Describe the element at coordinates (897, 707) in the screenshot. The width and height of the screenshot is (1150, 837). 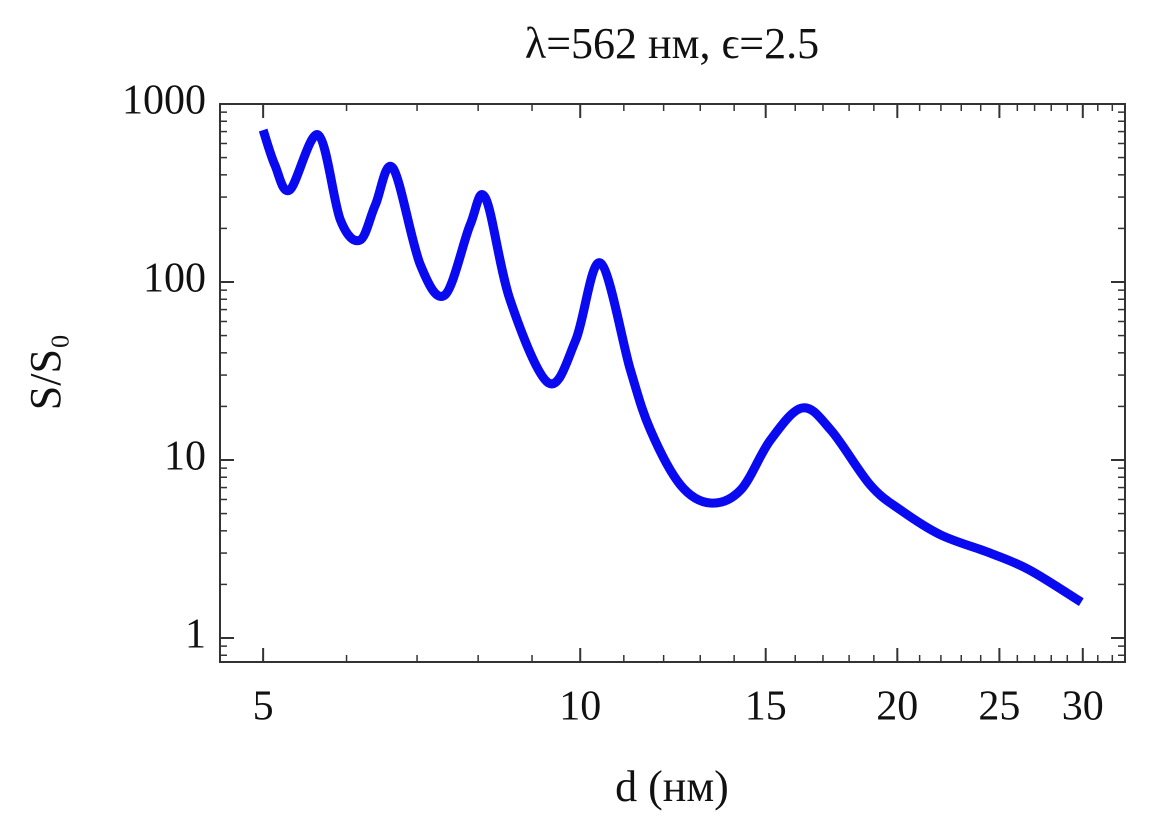
I see `x-tick-label: 20` at that location.